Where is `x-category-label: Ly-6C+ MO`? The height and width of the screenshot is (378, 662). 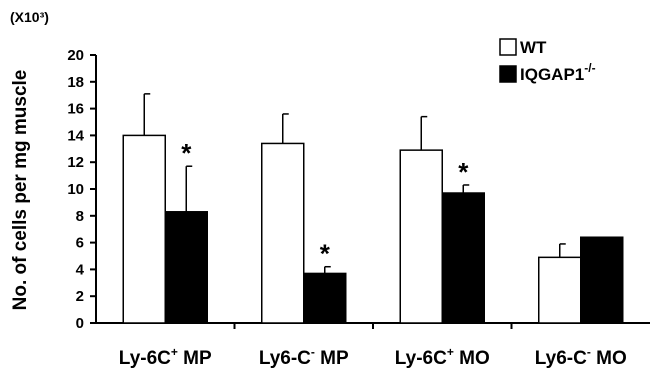 x-category-label: Ly-6C+ MO is located at coordinates (442, 357).